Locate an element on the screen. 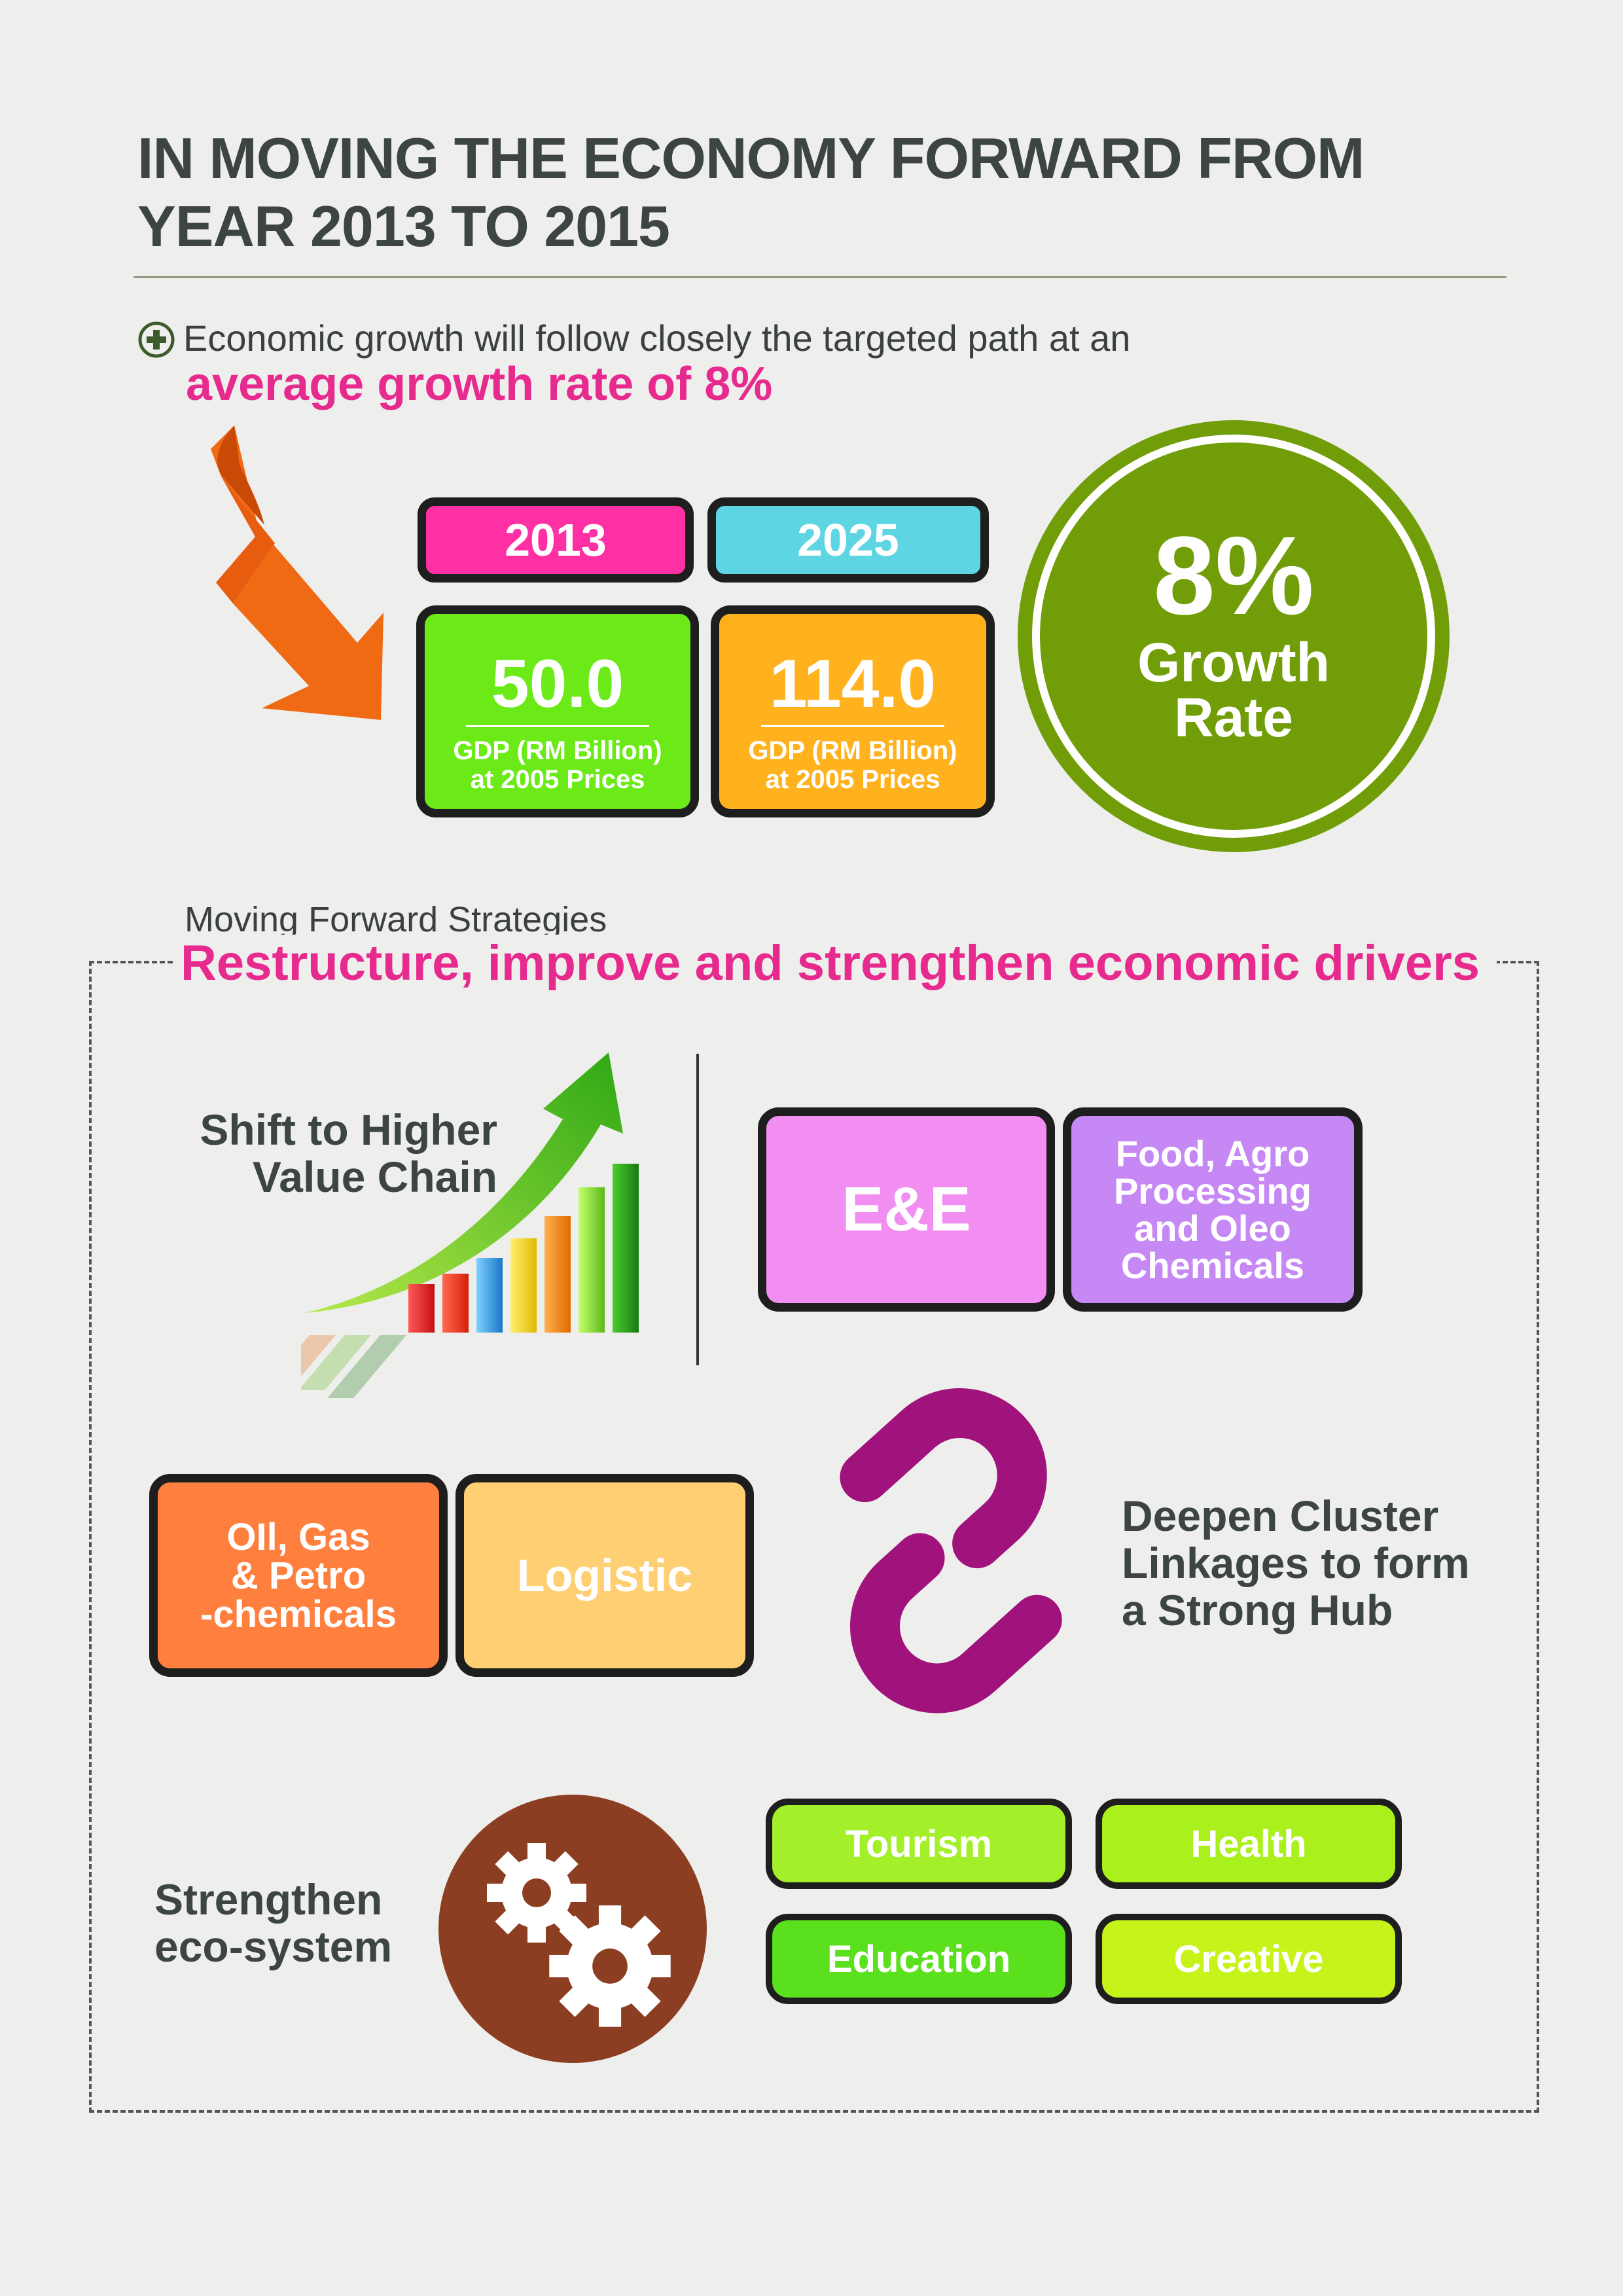  eco-label-1: Strengthen is located at coordinates (269, 1899).